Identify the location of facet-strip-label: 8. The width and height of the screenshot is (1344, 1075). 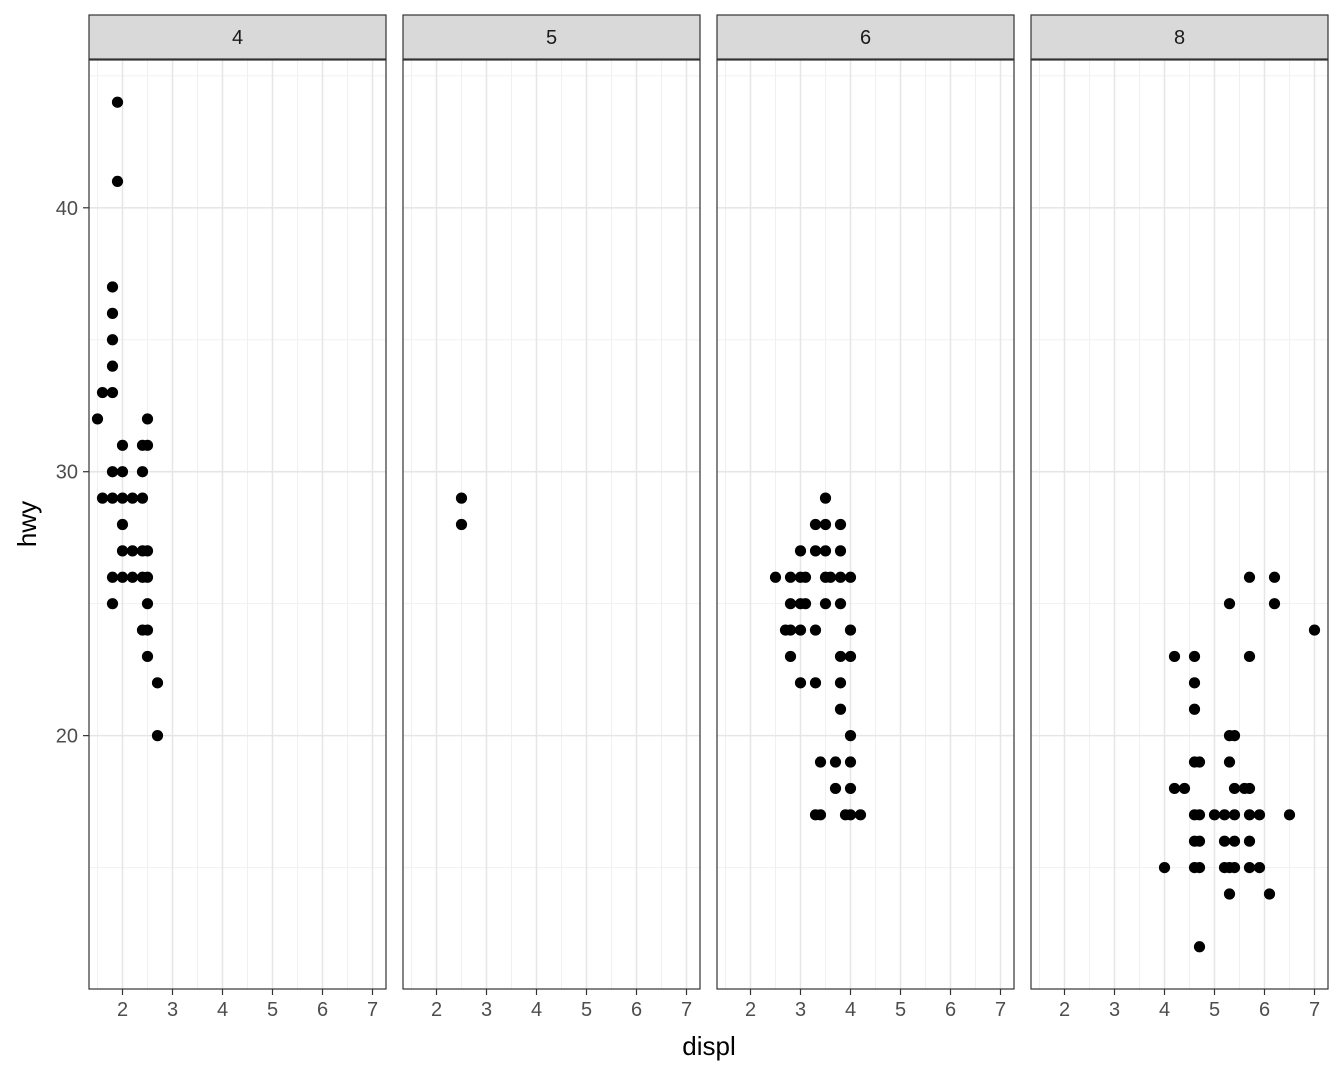
(1179, 38).